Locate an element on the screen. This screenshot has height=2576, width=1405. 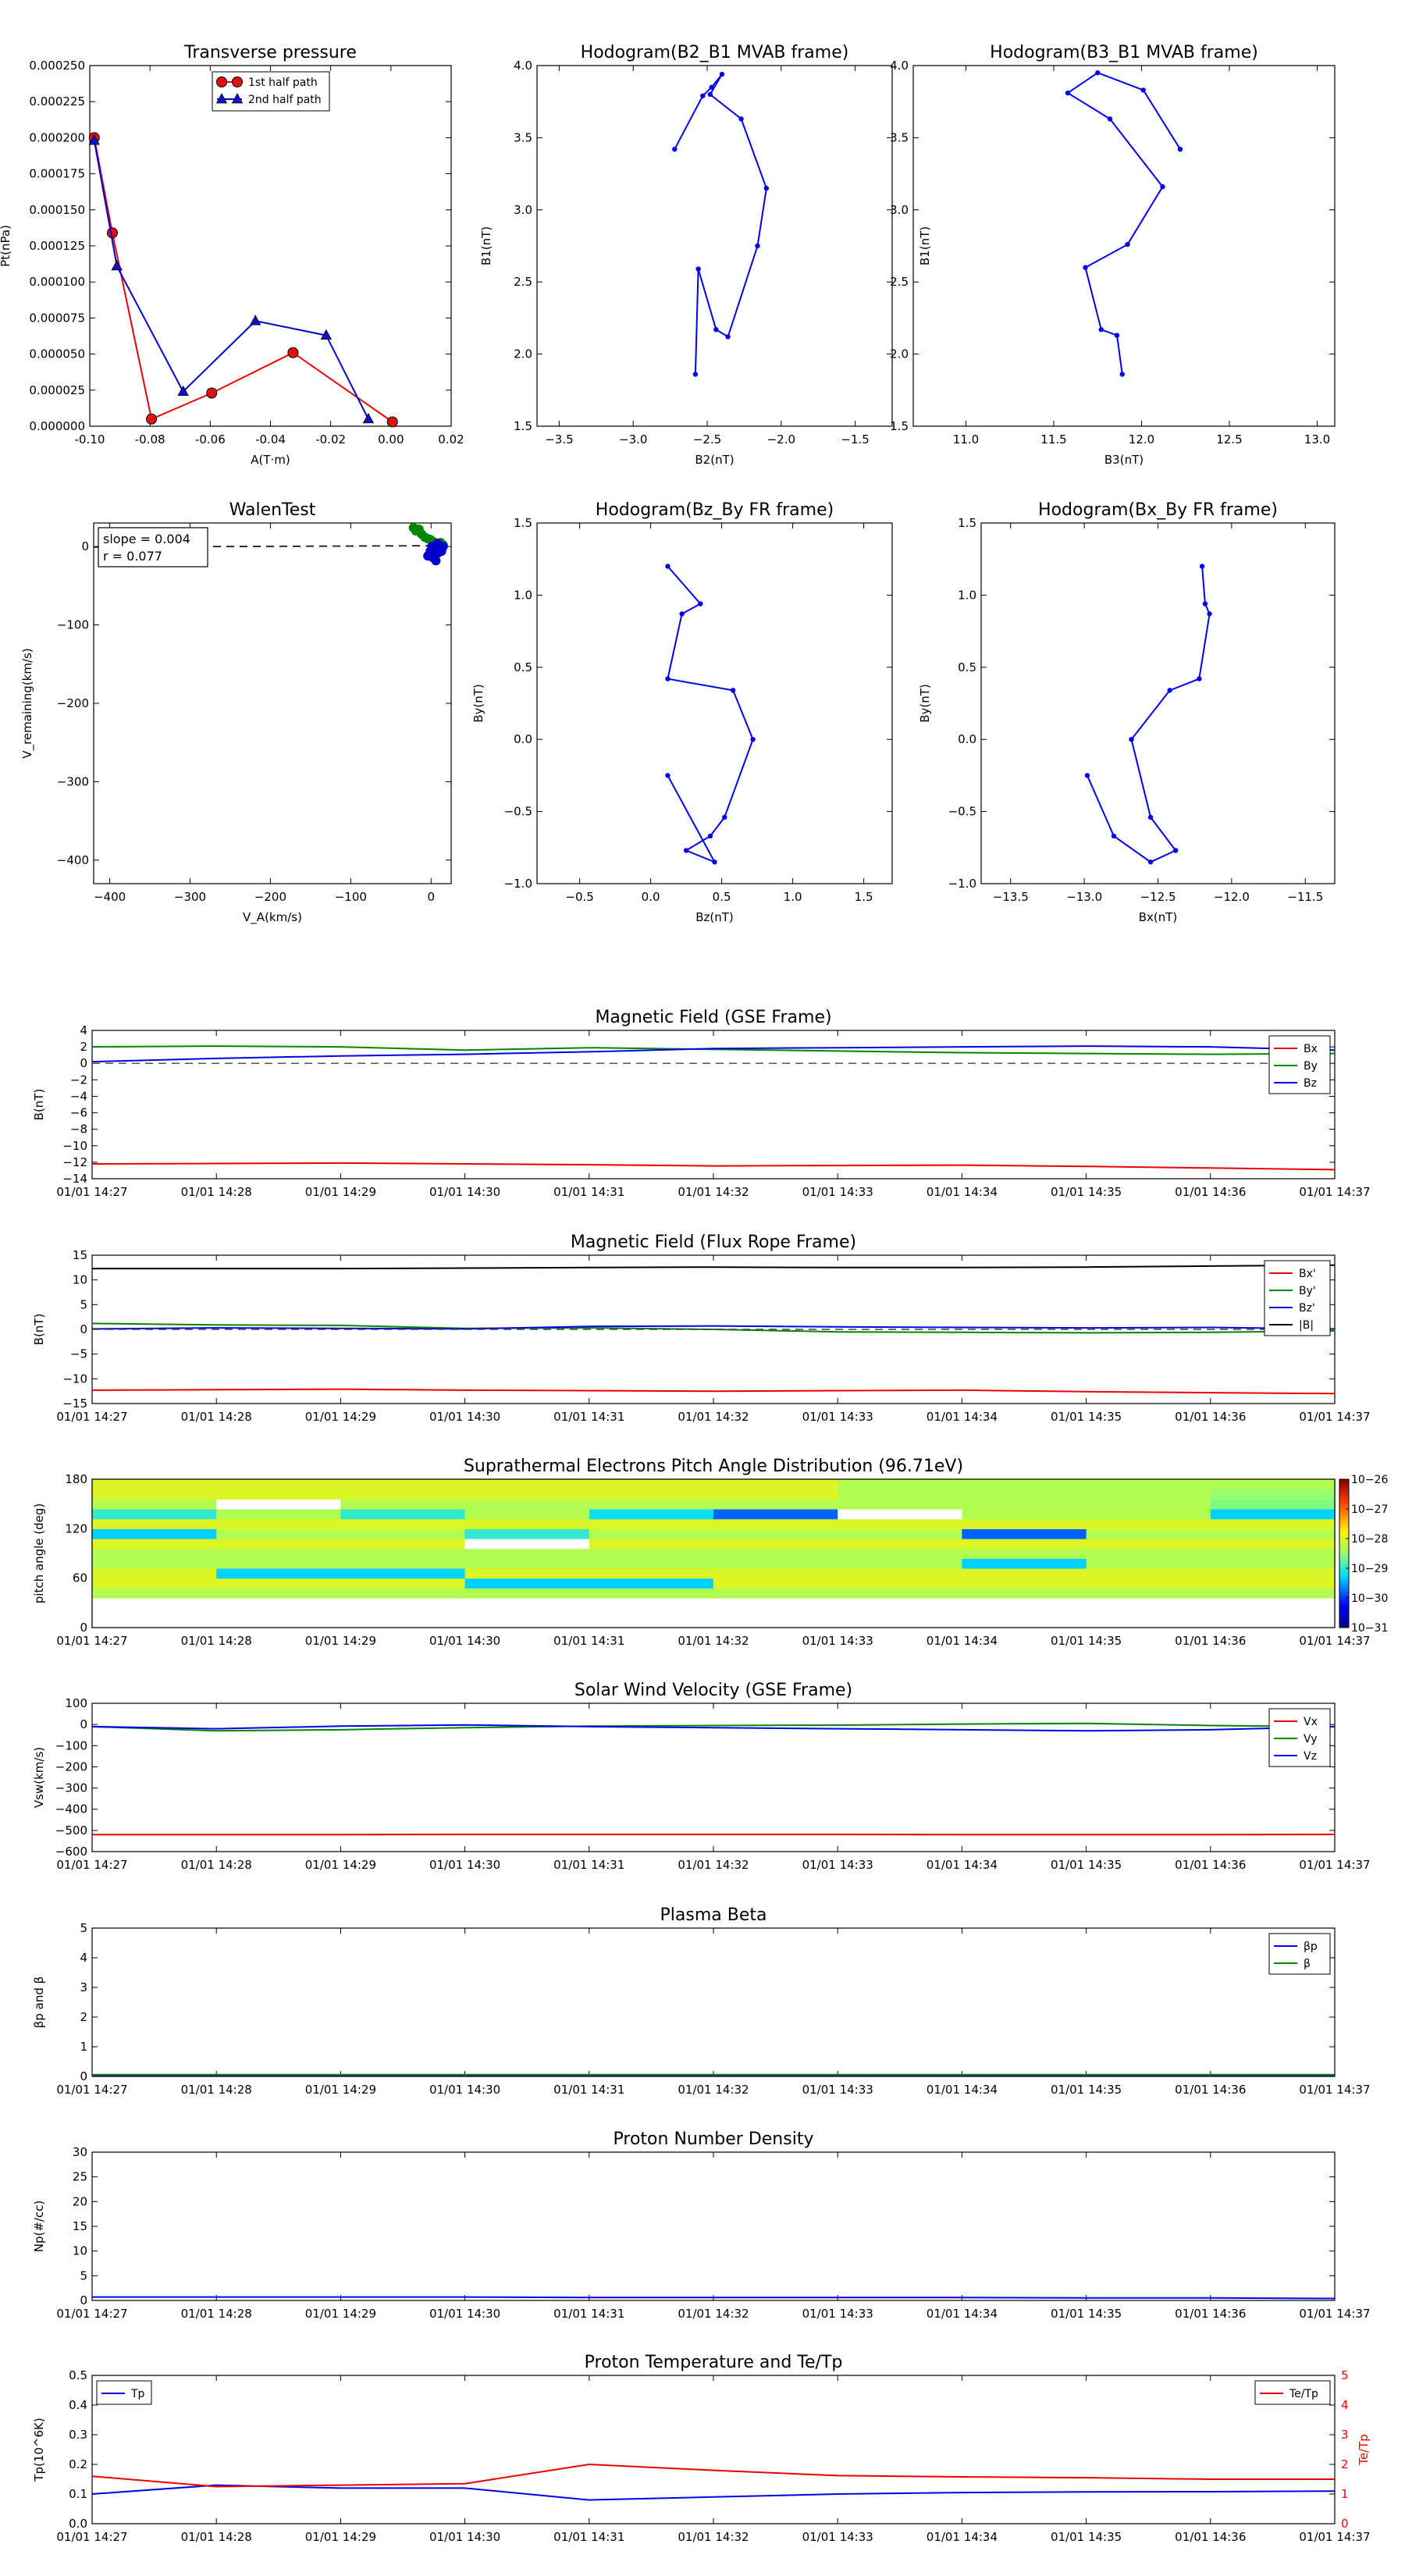
y-axis-label: B1(nT) is located at coordinates (925, 245).